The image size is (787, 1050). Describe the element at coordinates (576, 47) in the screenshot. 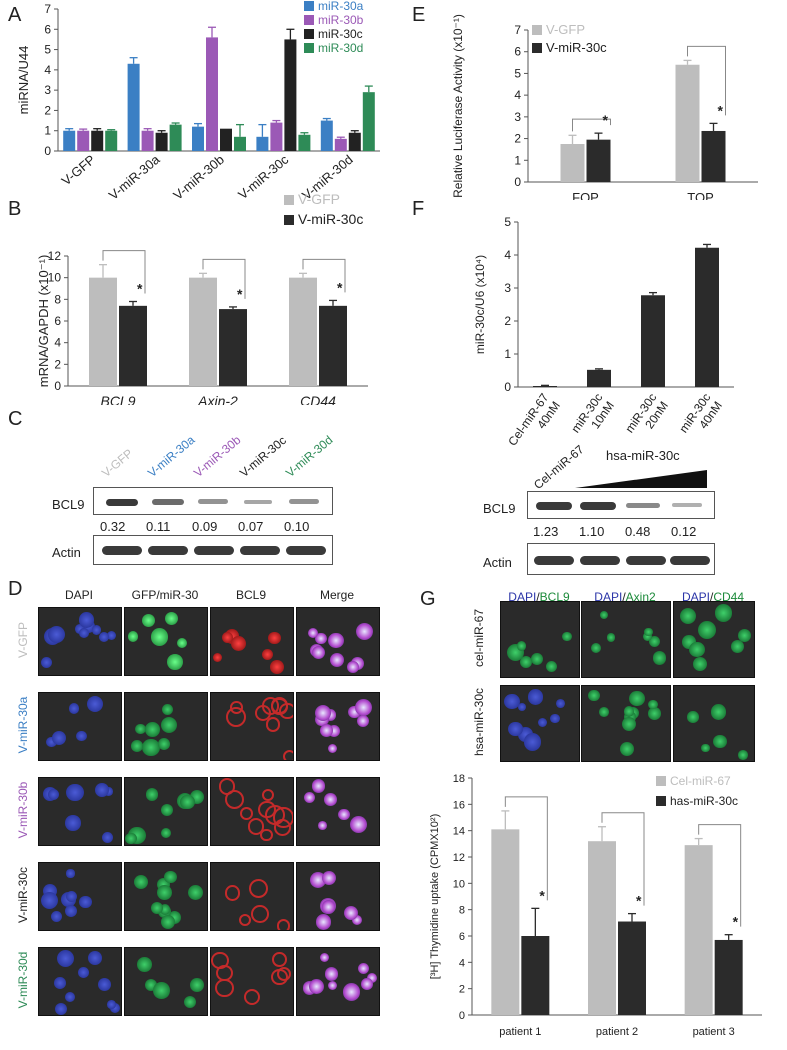

I see `legend-label: V-miR-30c` at that location.